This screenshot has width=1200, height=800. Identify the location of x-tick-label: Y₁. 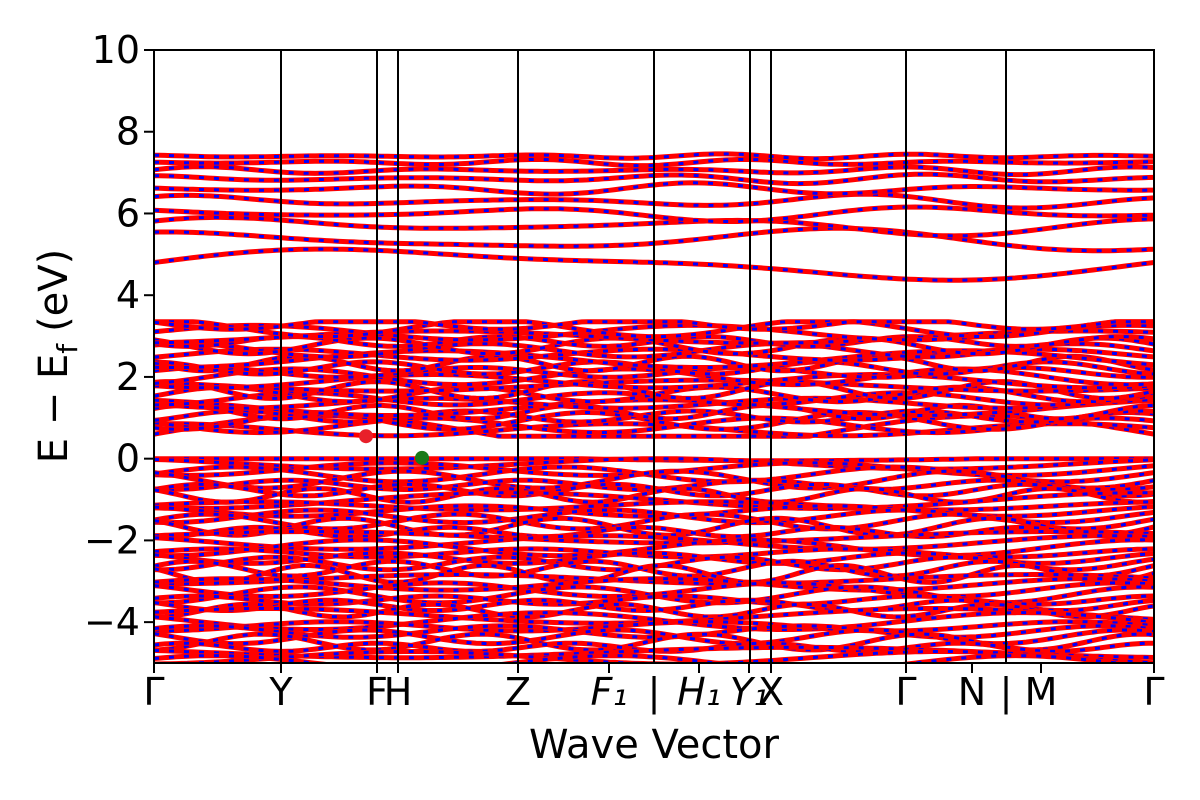
(749, 692).